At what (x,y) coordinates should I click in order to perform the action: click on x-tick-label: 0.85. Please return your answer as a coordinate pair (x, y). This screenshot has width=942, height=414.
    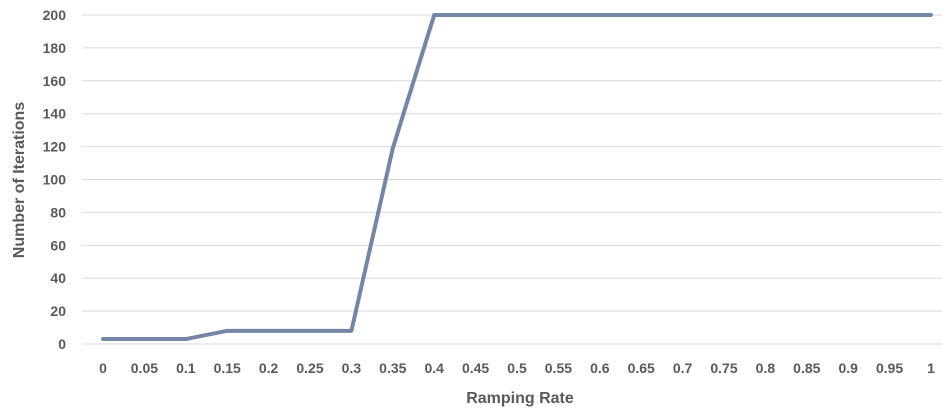
    Looking at the image, I should click on (806, 368).